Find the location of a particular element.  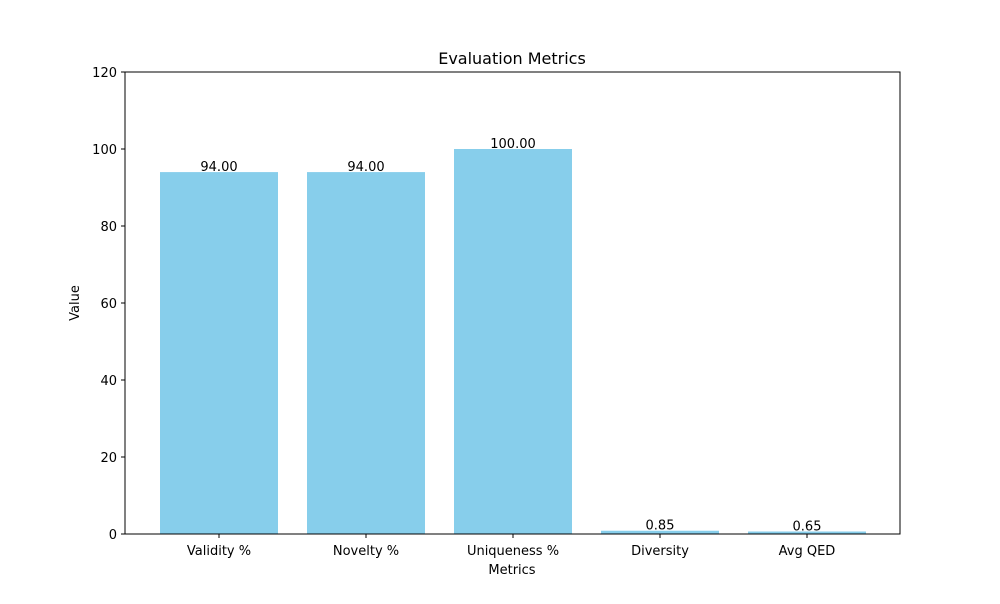

y-tick-label-6: 100 is located at coordinates (104, 150).